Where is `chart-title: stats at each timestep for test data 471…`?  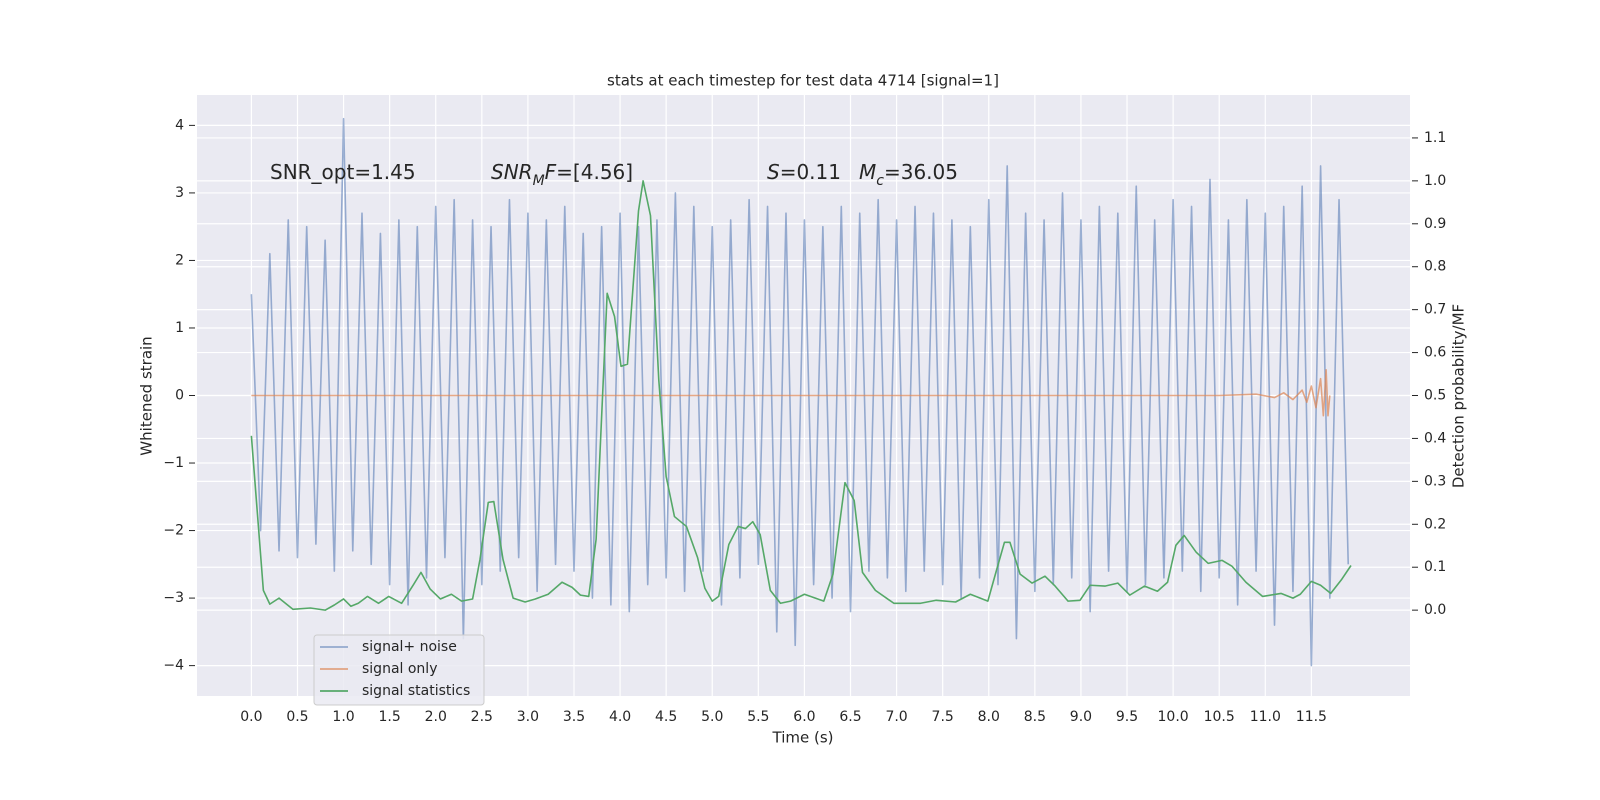
chart-title: stats at each timestep for test data 471… is located at coordinates (803, 81).